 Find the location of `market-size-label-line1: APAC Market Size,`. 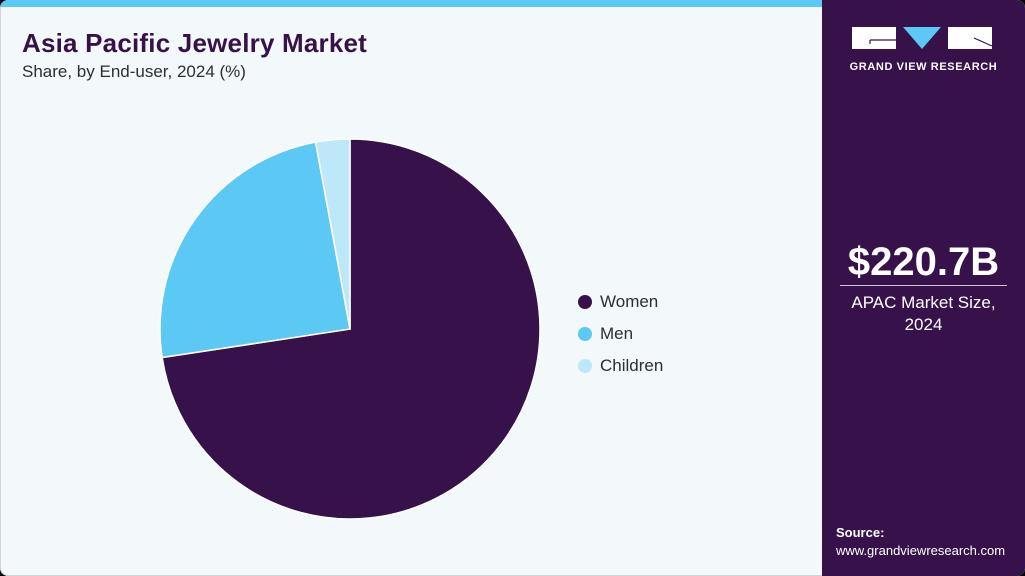

market-size-label-line1: APAC Market Size, is located at coordinates (923, 302).